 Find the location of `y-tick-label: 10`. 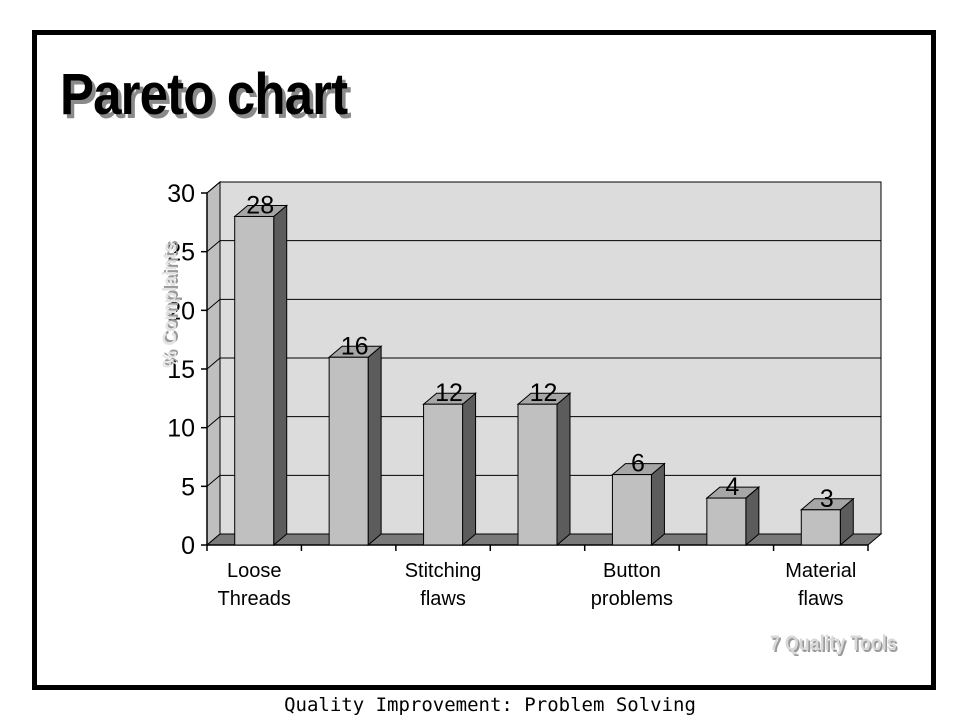

y-tick-label: 10 is located at coordinates (181, 429).